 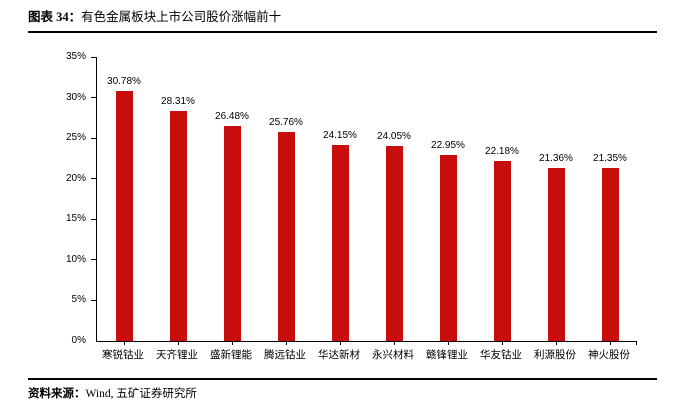 I want to click on y-tick-label: 15%, so click(x=75, y=219).